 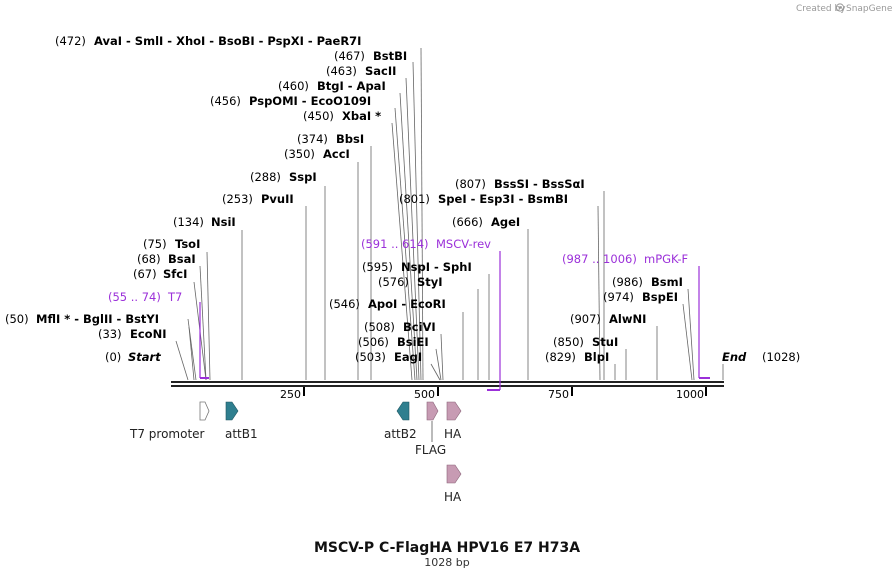 I want to click on primer-mpgk-f-mark, so click(x=704, y=322).